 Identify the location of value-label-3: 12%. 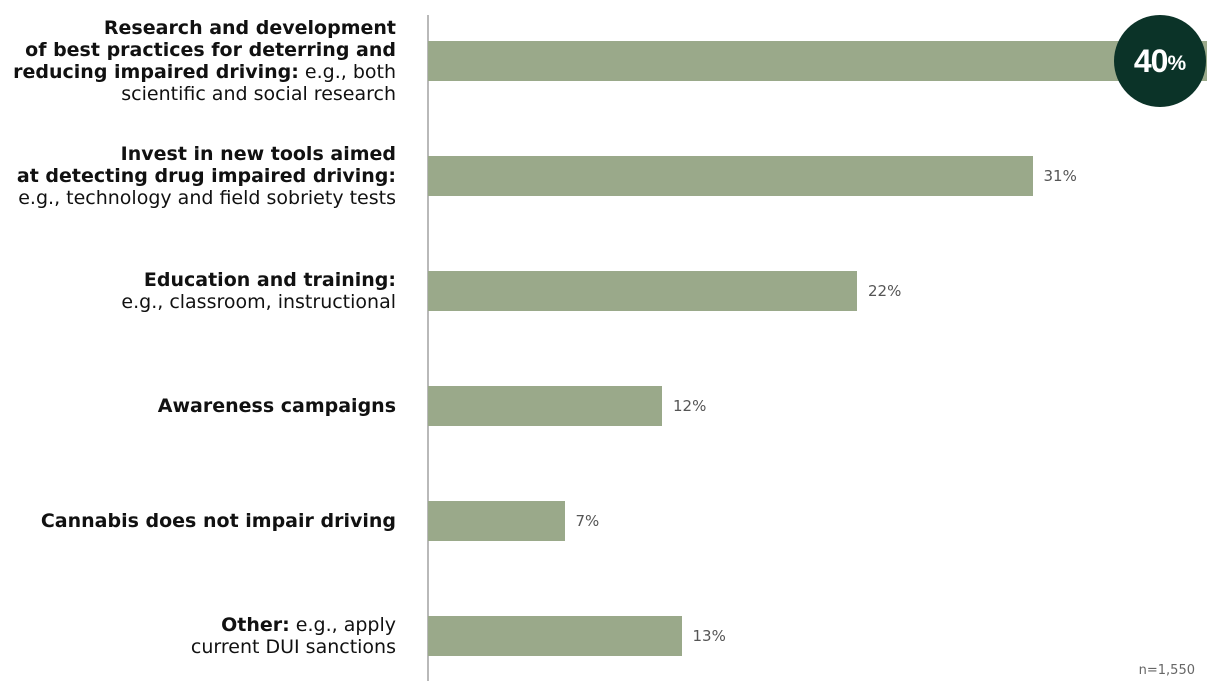
(690, 406).